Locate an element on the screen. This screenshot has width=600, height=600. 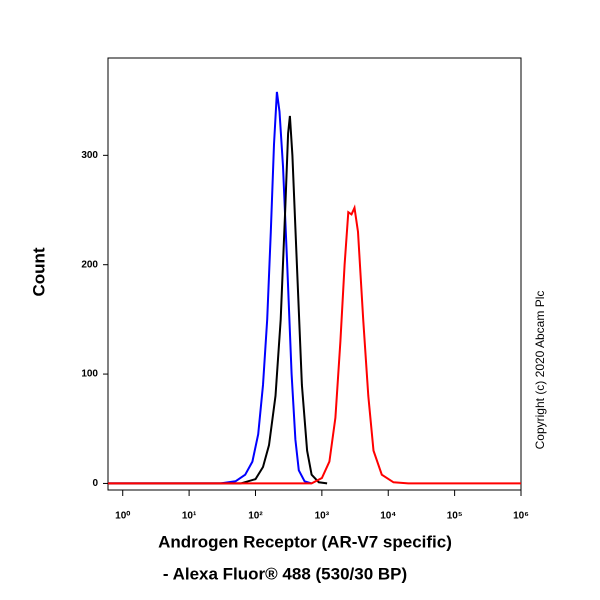
x-tick-label: 10⁵ is located at coordinates (455, 516).